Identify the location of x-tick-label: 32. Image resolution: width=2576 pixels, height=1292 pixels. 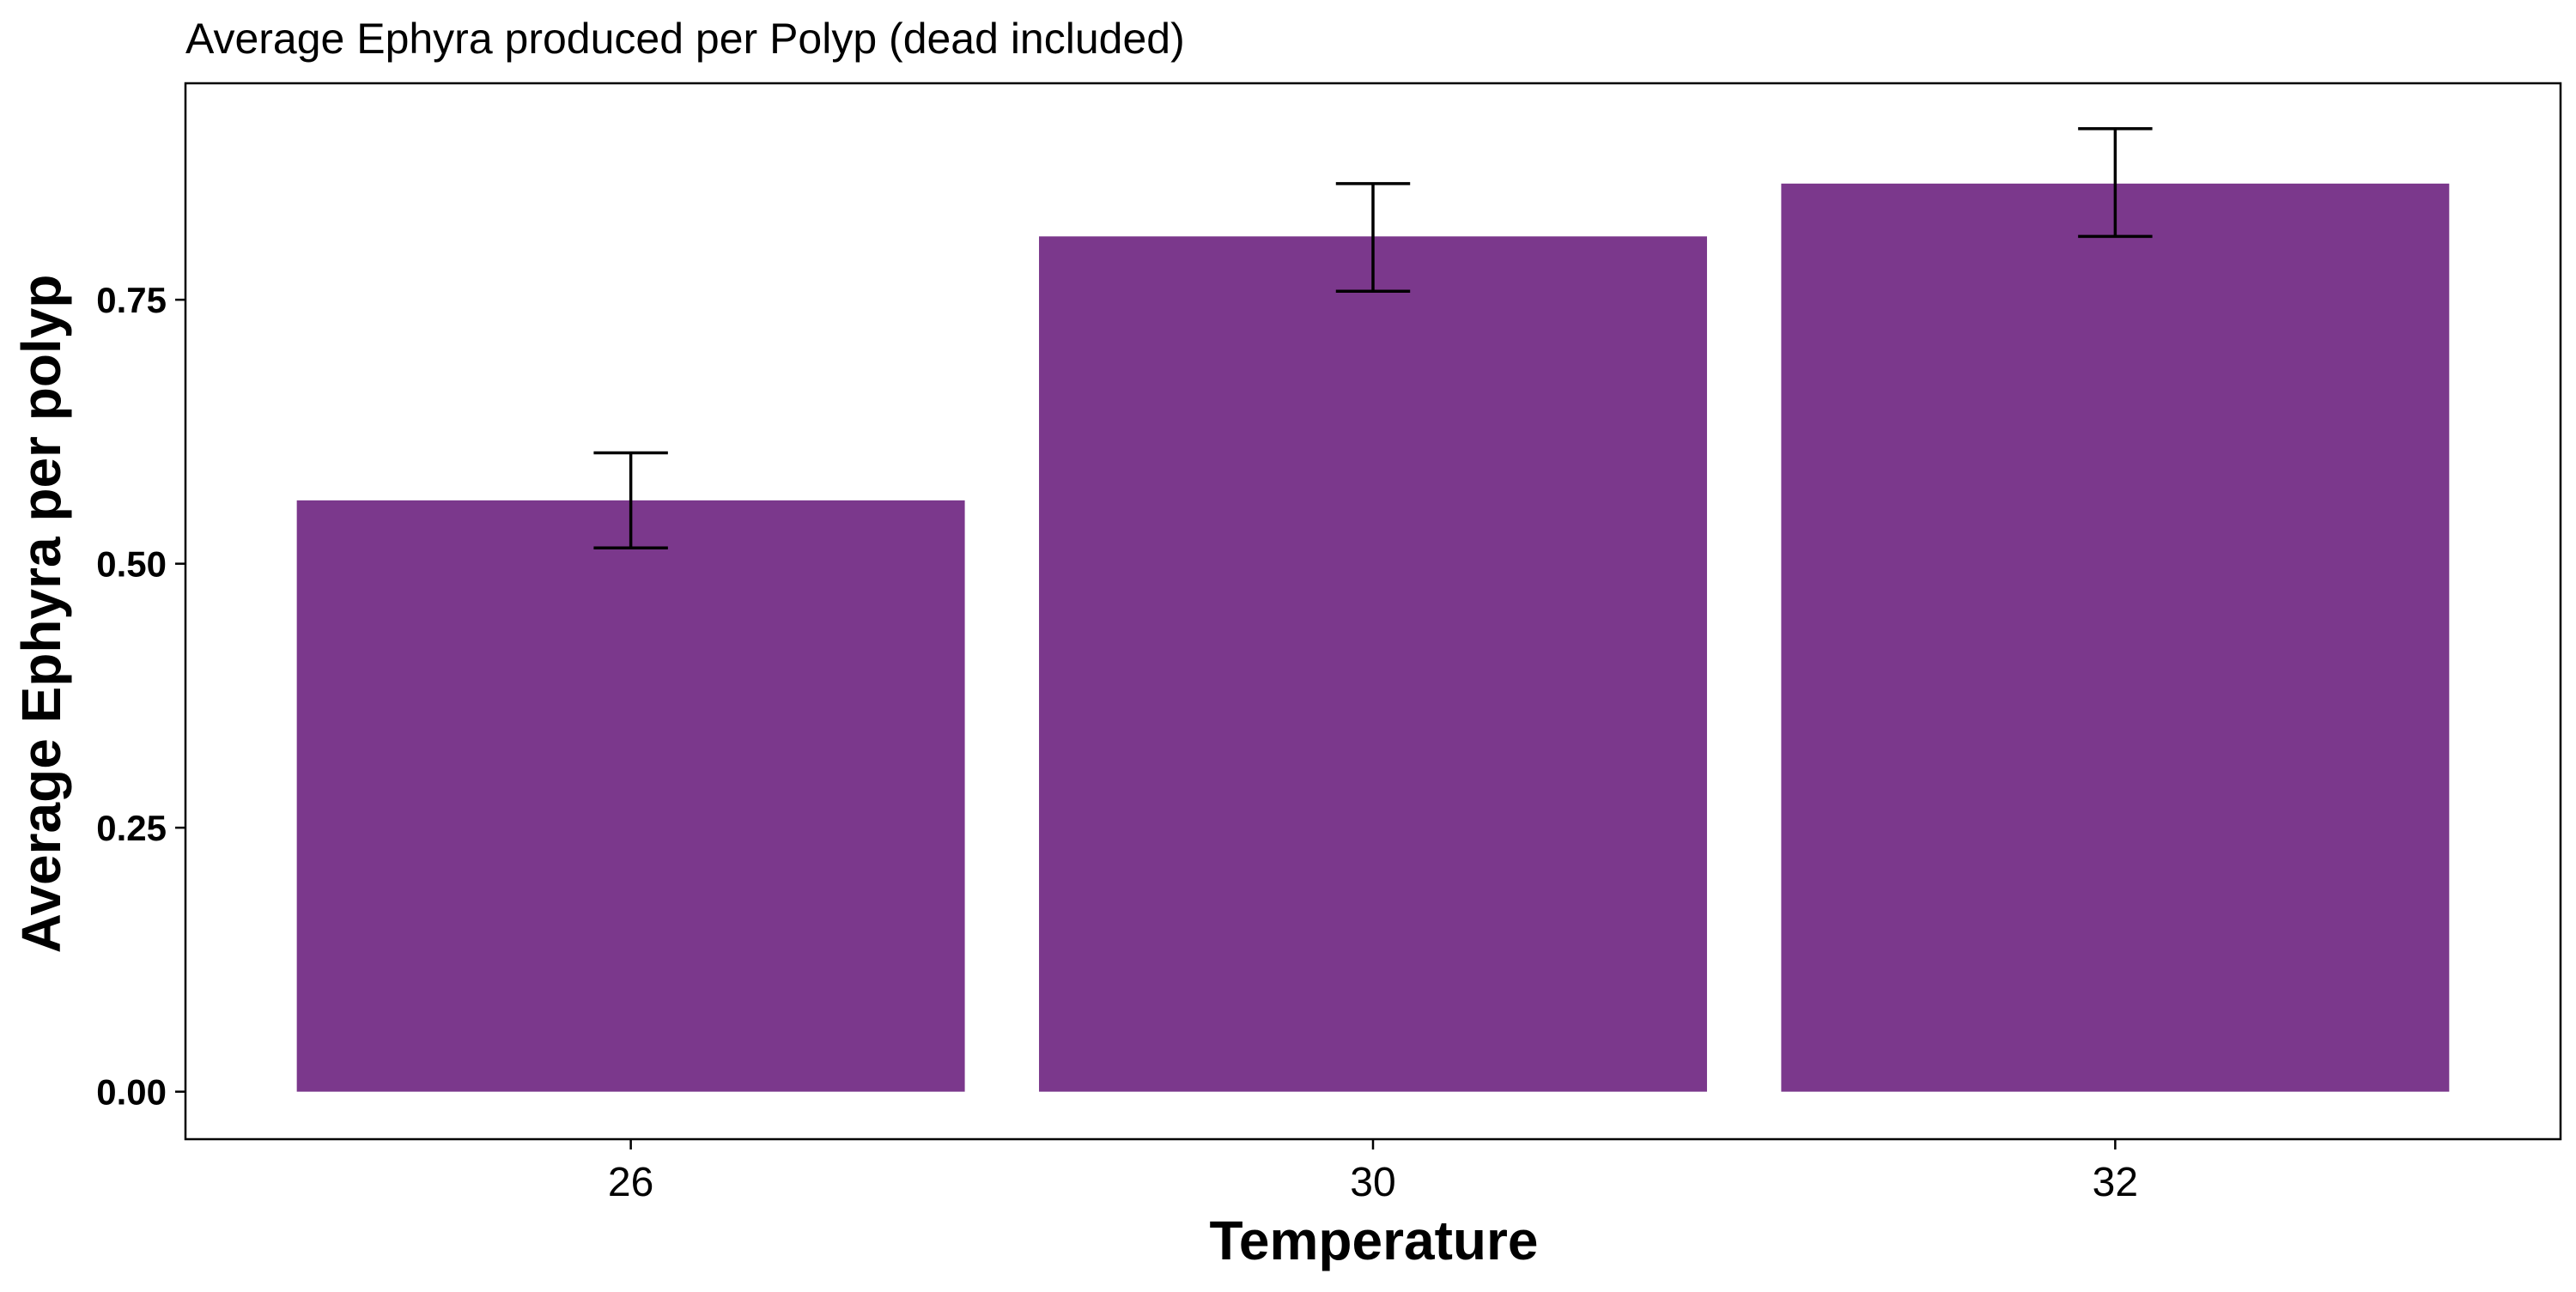
(2115, 1182).